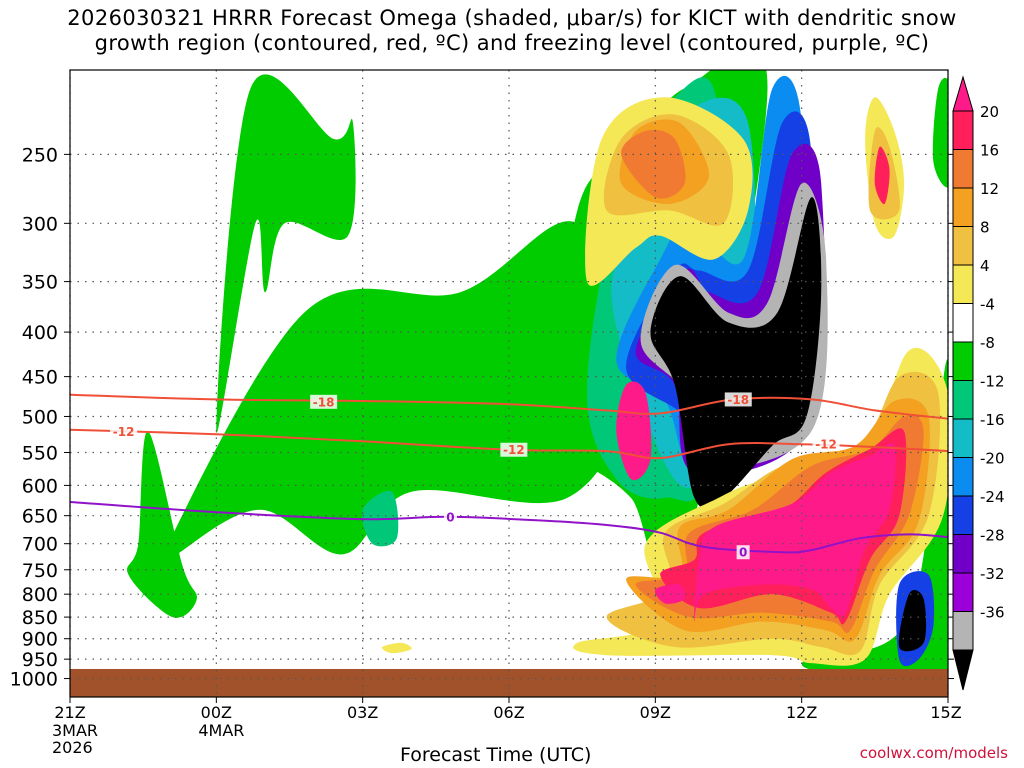 The width and height of the screenshot is (1024, 768). Describe the element at coordinates (75, 730) in the screenshot. I see `x-tick-sublabel-3MAR: 3MAR` at that location.